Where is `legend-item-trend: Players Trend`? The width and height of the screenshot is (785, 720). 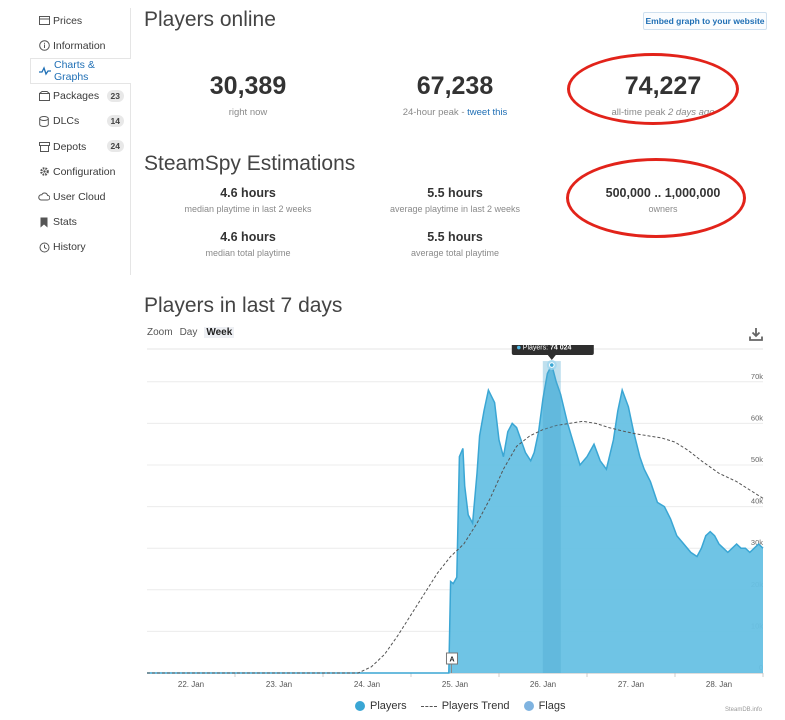 legend-item-trend: Players Trend is located at coordinates (465, 706).